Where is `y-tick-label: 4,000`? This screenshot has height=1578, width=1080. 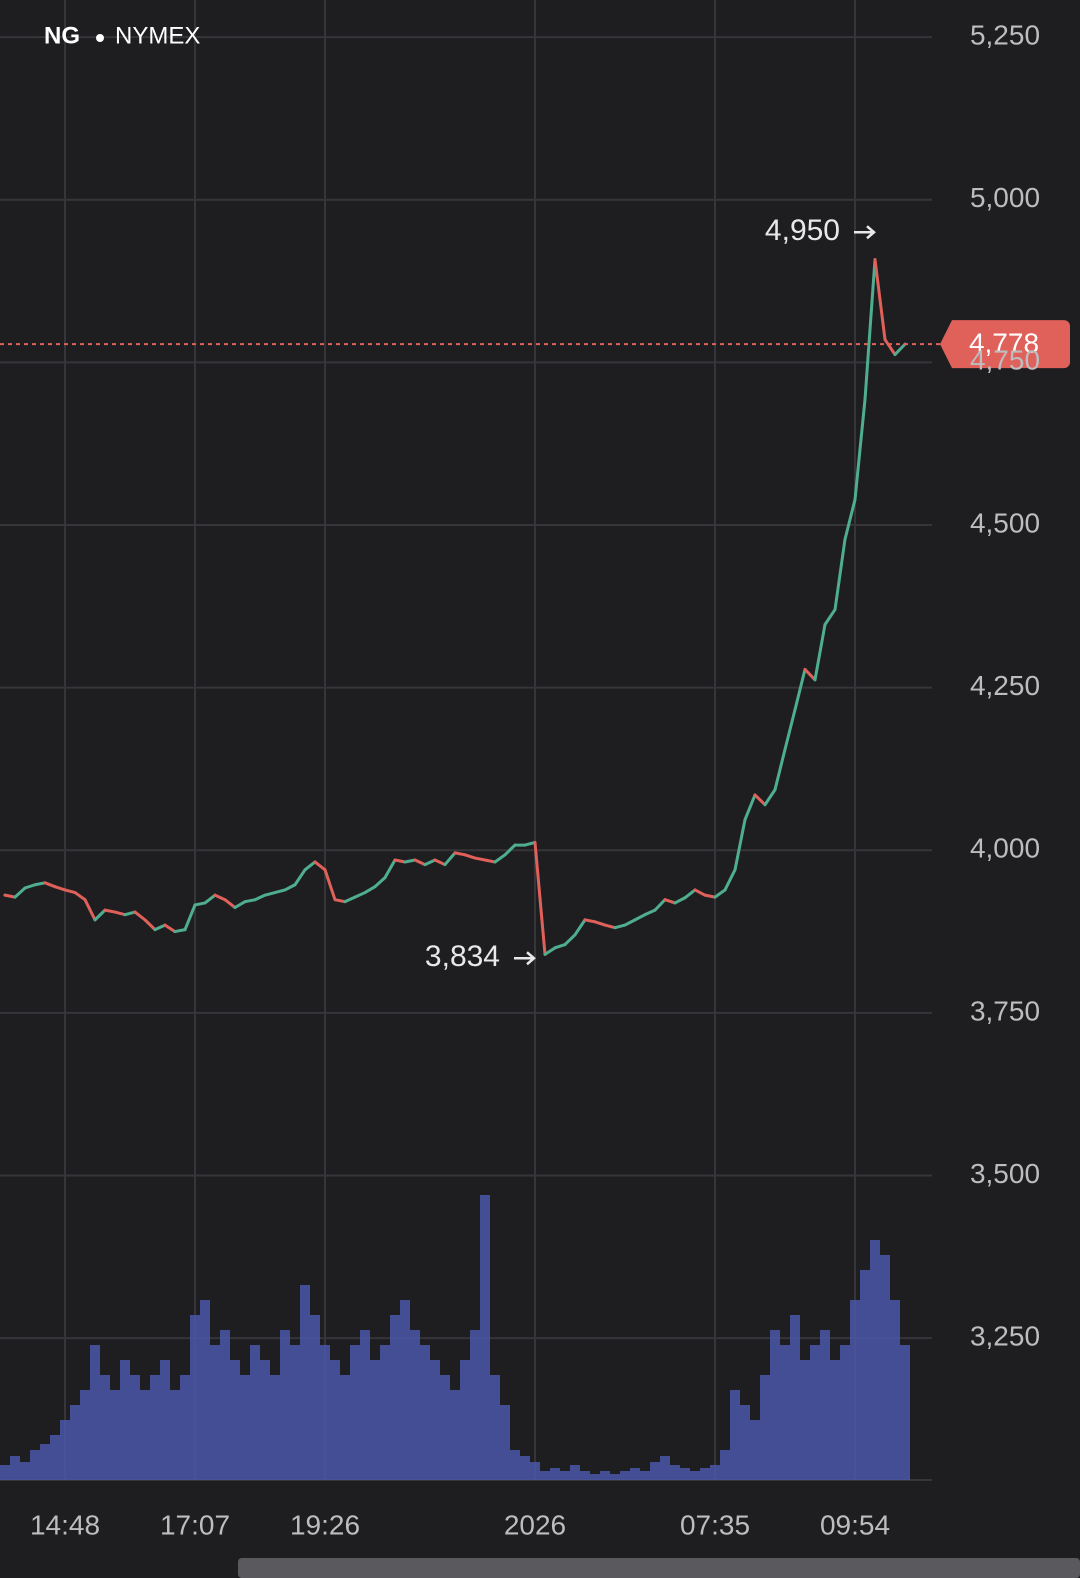 y-tick-label: 4,000 is located at coordinates (1005, 848).